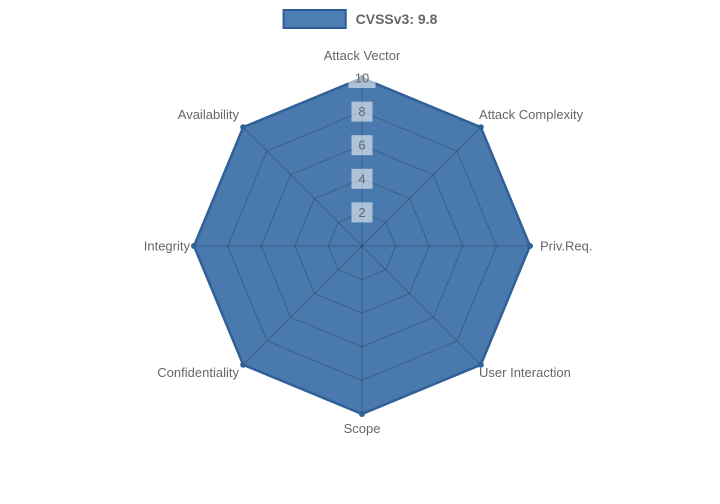  I want to click on tick-label: 2, so click(361, 212).